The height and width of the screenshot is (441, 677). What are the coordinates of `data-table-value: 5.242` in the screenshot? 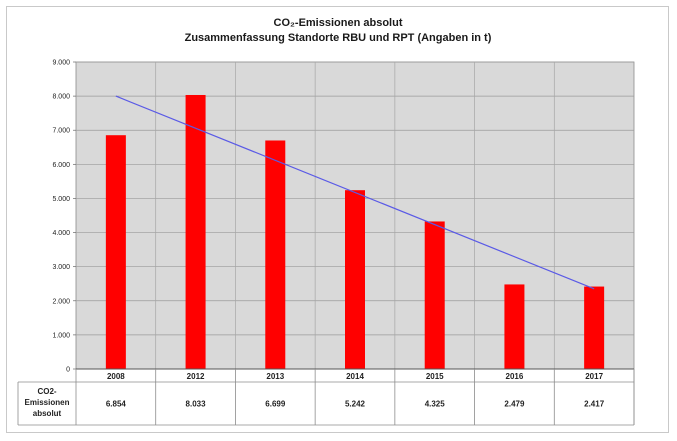 It's located at (355, 404).